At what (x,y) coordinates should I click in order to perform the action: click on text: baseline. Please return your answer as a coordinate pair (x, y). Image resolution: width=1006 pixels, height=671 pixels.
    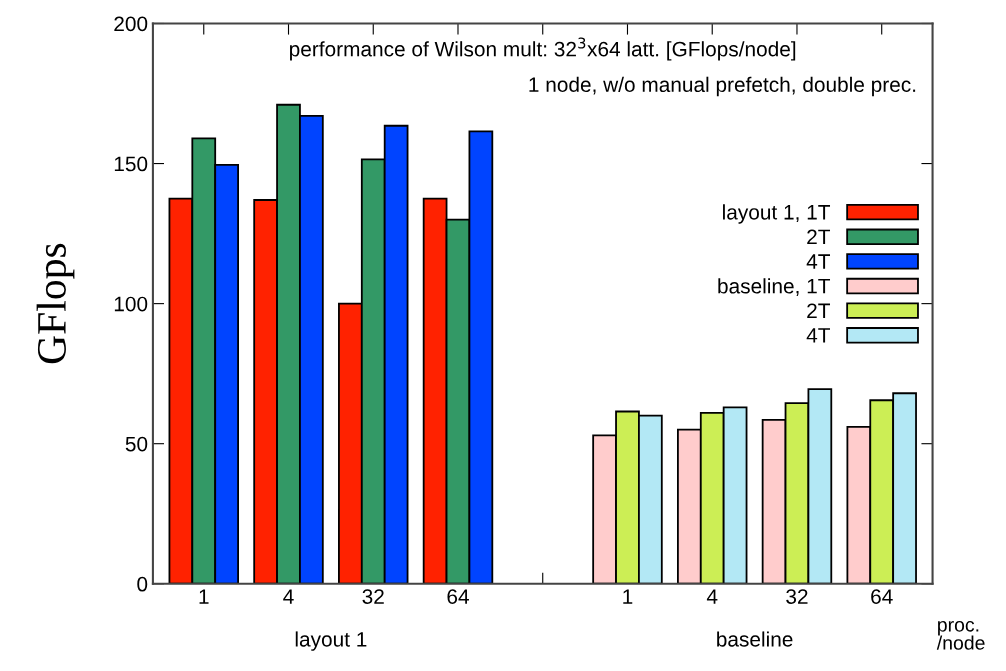
    Looking at the image, I should click on (755, 639).